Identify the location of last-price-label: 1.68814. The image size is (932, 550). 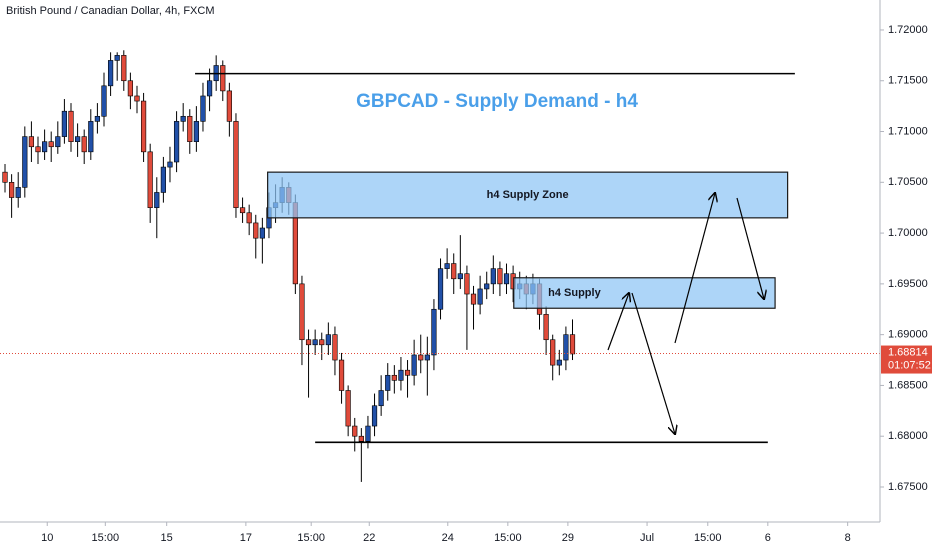
(908, 352).